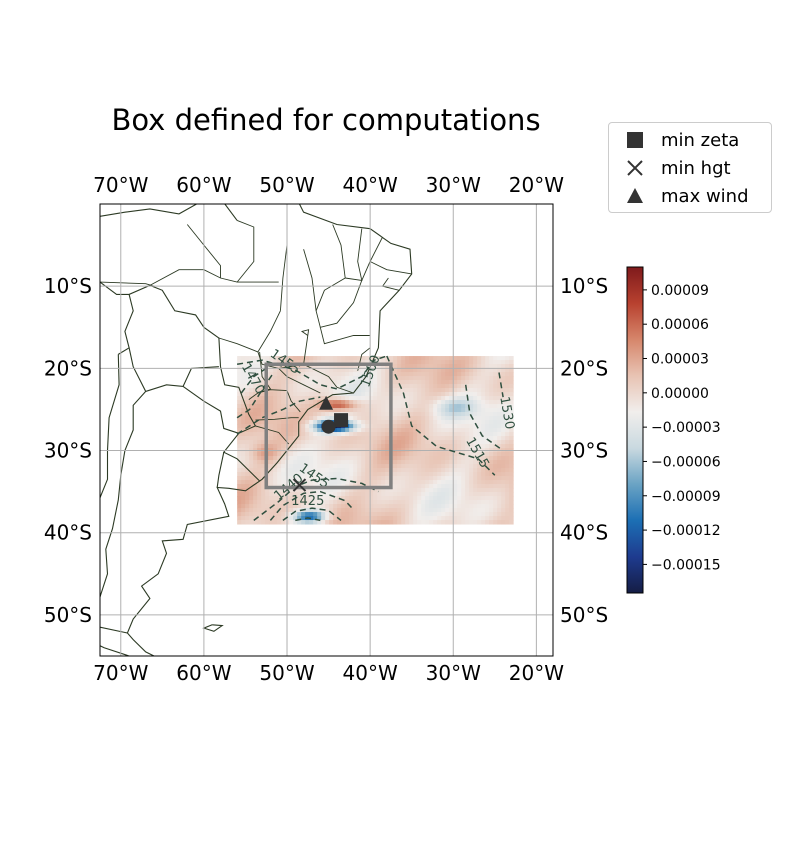 Image resolution: width=800 pixels, height=850 pixels. What do you see at coordinates (686, 565) in the screenshot?
I see `colorbar-tick-label: −0.00015` at bounding box center [686, 565].